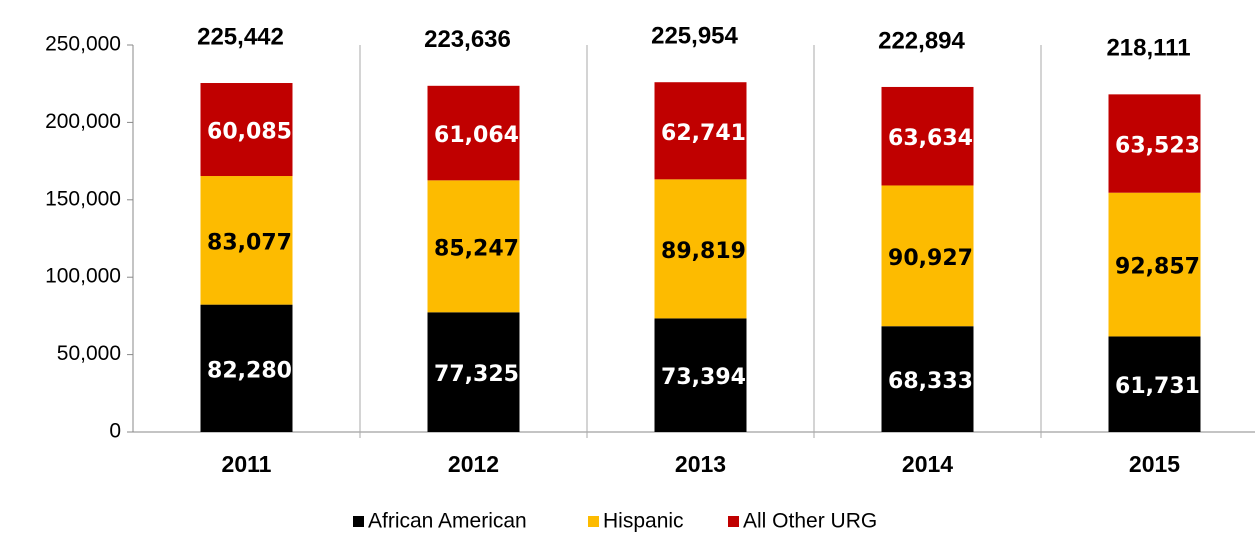  I want to click on x-tick-label: 2013, so click(700, 464).